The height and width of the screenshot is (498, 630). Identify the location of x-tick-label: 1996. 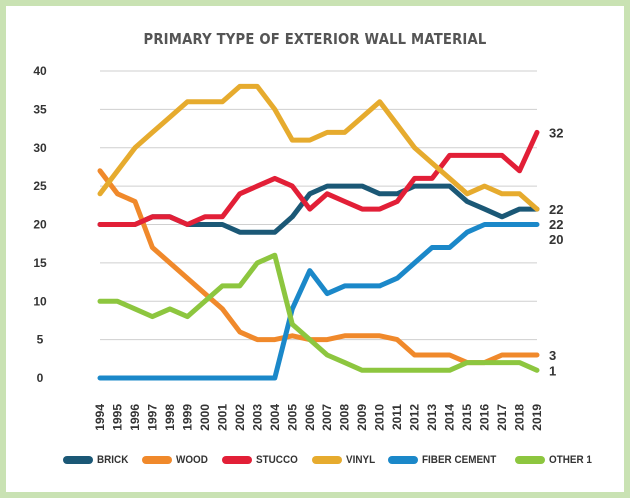
(135, 417).